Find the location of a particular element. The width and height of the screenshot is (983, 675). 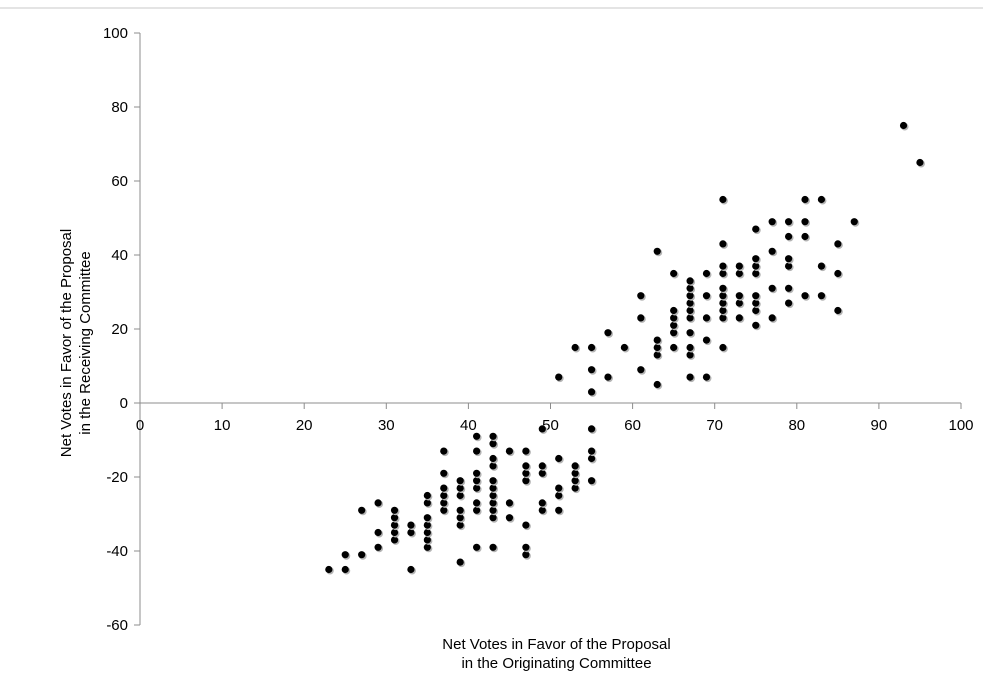

x-tick-label: 0 is located at coordinates (140, 425).